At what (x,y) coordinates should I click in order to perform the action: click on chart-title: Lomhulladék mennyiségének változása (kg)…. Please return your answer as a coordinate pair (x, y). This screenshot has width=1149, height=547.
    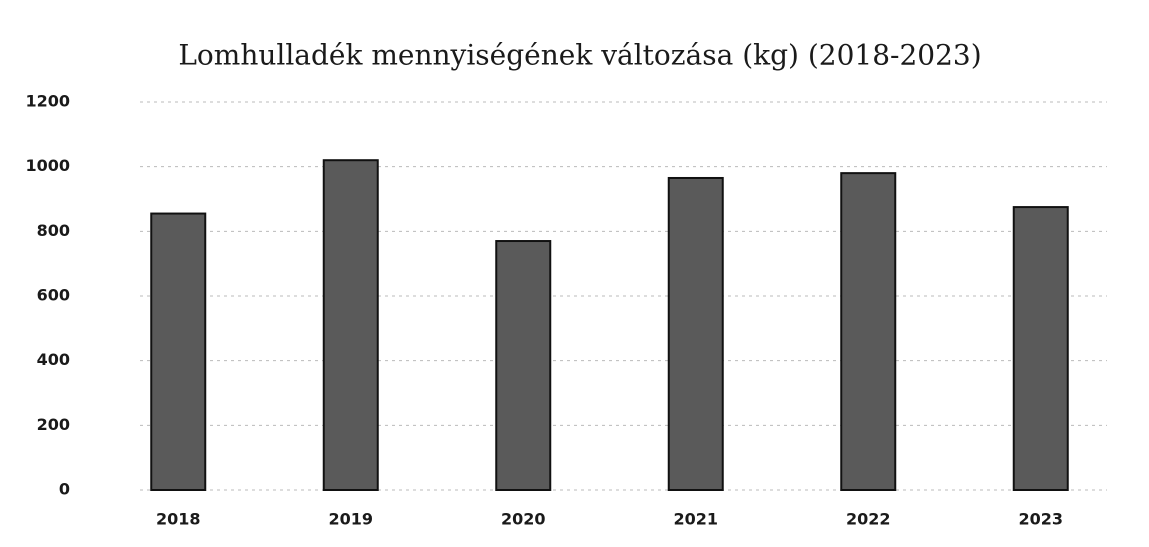
    Looking at the image, I should click on (579, 55).